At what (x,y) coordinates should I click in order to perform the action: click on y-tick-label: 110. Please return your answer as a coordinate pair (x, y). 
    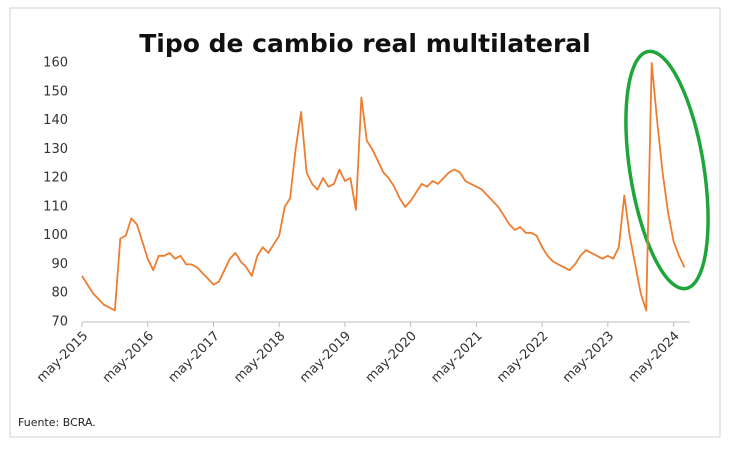
    Looking at the image, I should click on (55, 206).